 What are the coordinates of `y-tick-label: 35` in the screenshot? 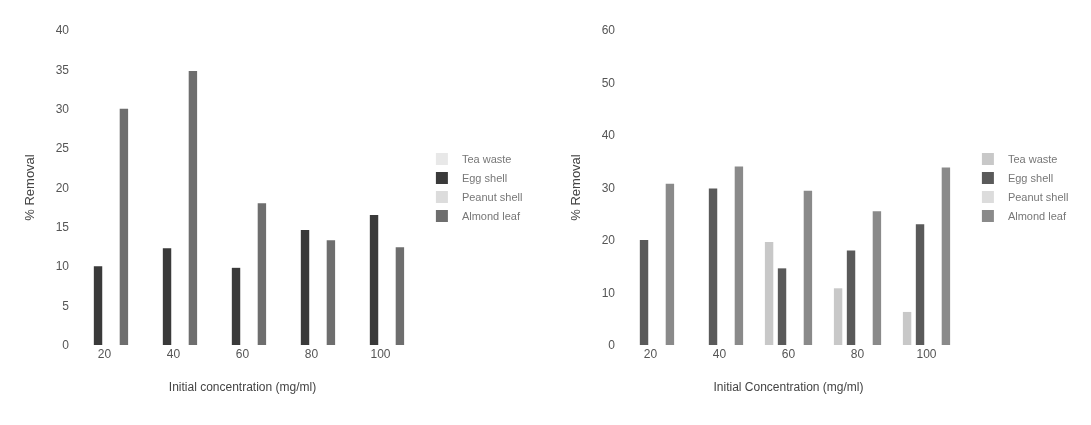 It's located at (62, 69).